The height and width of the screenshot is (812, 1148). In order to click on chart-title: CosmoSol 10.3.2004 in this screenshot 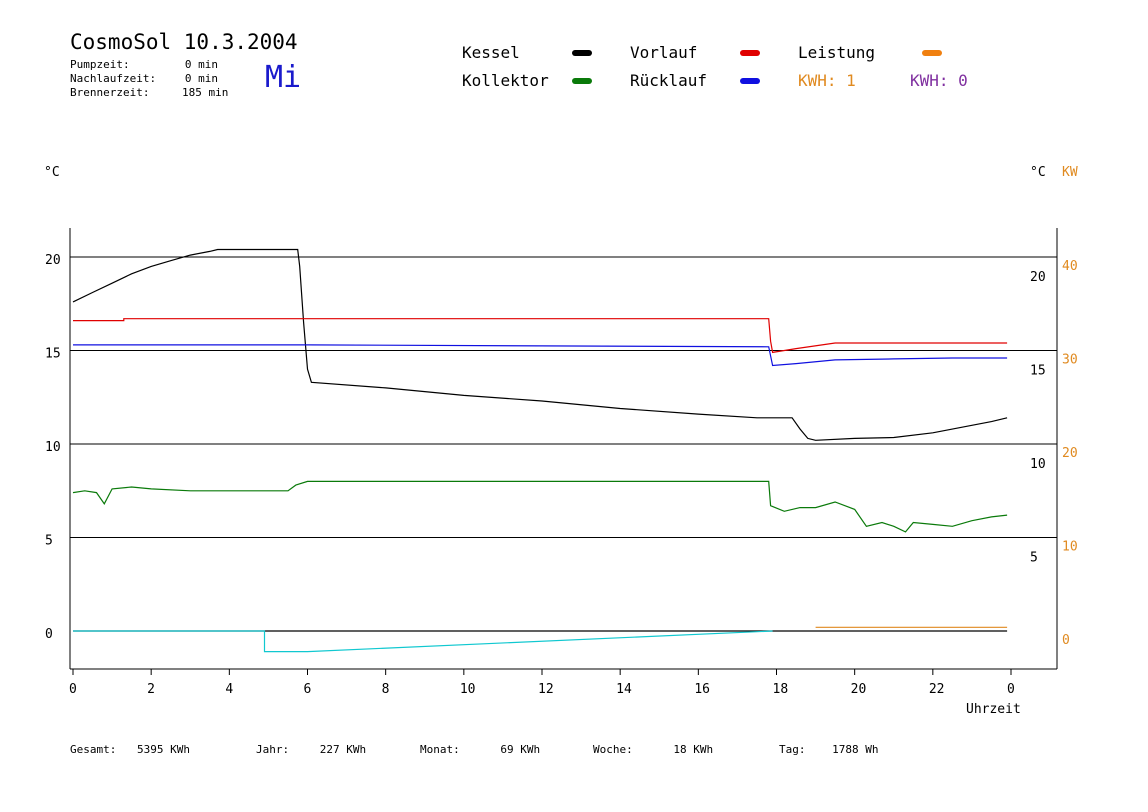, I will do `click(184, 42)`.